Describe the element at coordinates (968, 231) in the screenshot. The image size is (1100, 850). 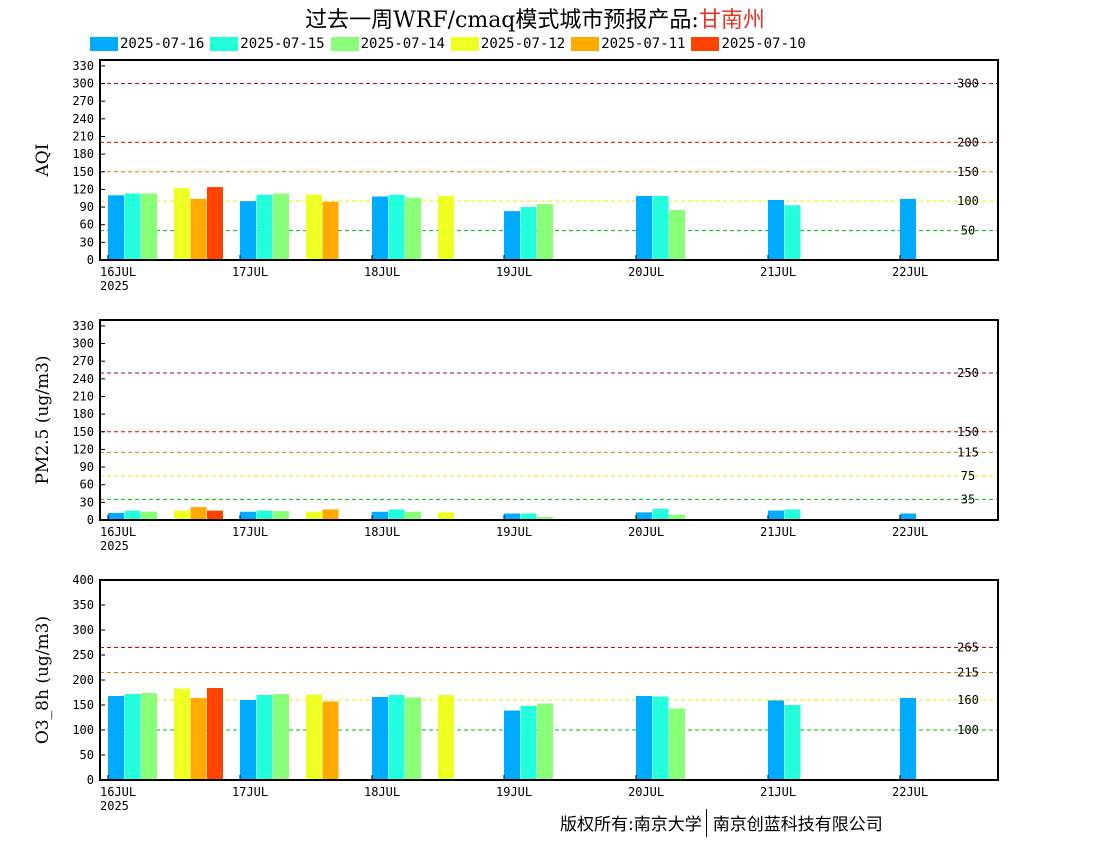
I see `threshold-label: 50` at that location.